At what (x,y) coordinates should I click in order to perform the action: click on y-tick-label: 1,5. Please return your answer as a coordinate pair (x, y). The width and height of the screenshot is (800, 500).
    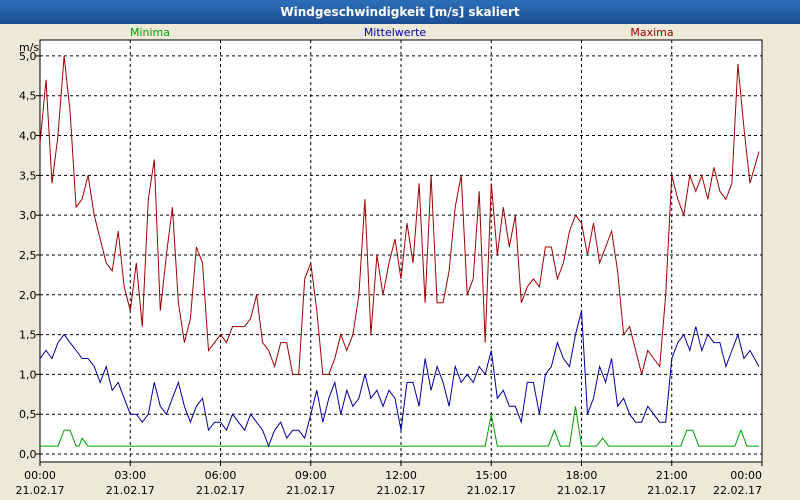
    Looking at the image, I should click on (28, 335).